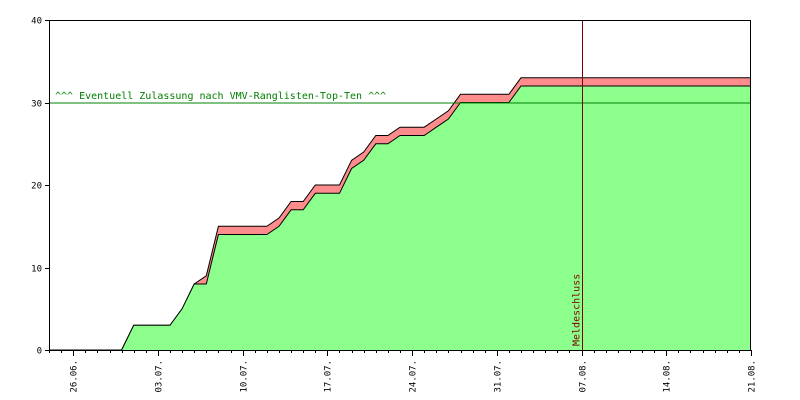 The height and width of the screenshot is (400, 800). I want to click on y-tick-label-4: 40, so click(36, 22).